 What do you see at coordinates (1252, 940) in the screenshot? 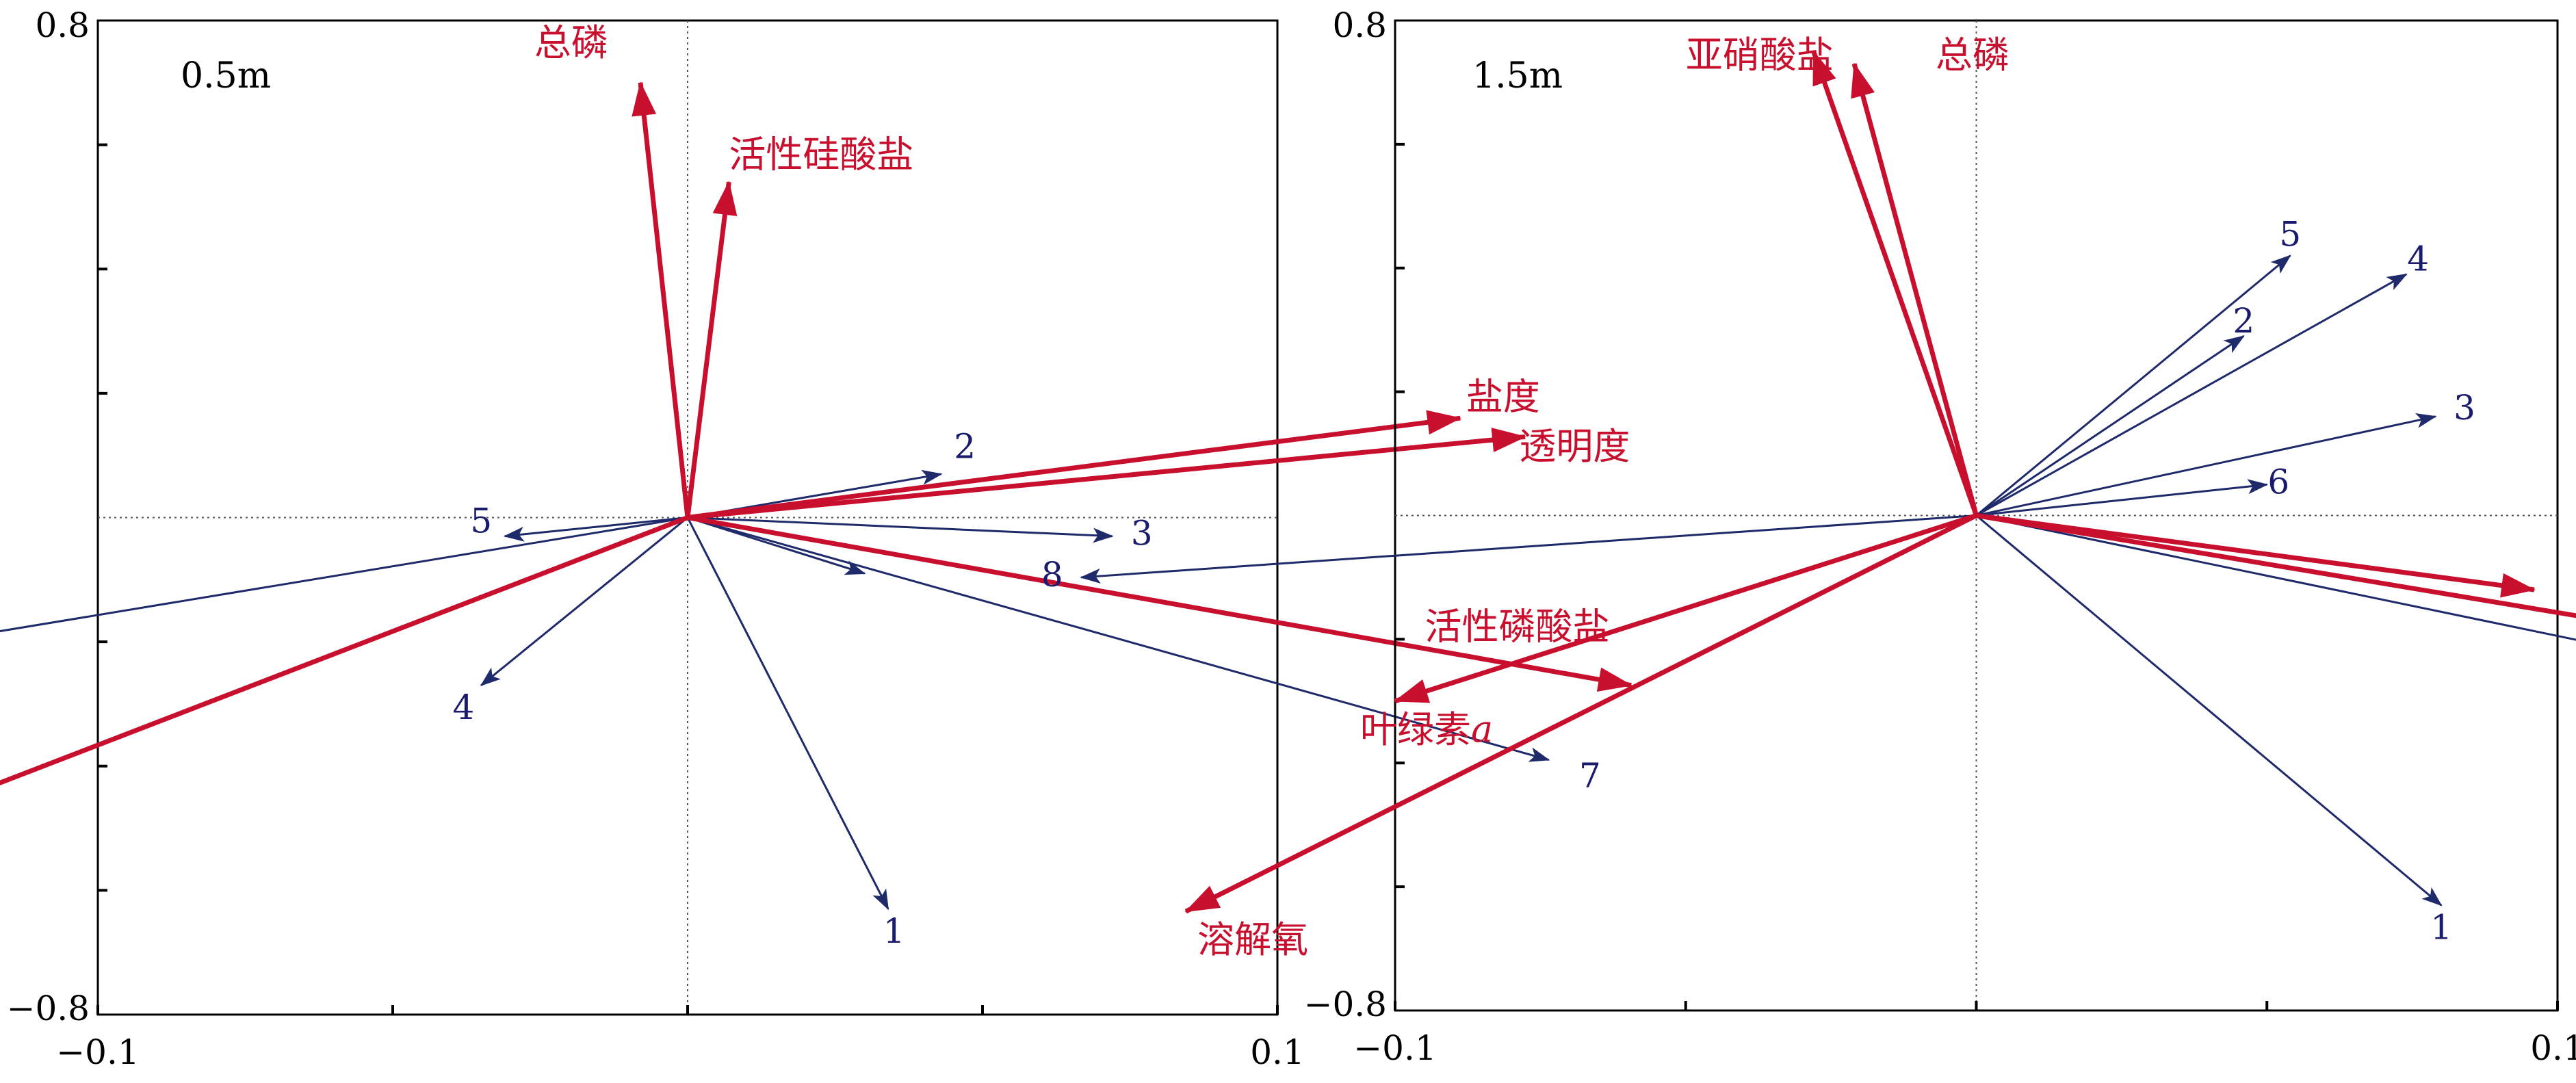
I see `env-label-5: 溶解氧` at bounding box center [1252, 940].